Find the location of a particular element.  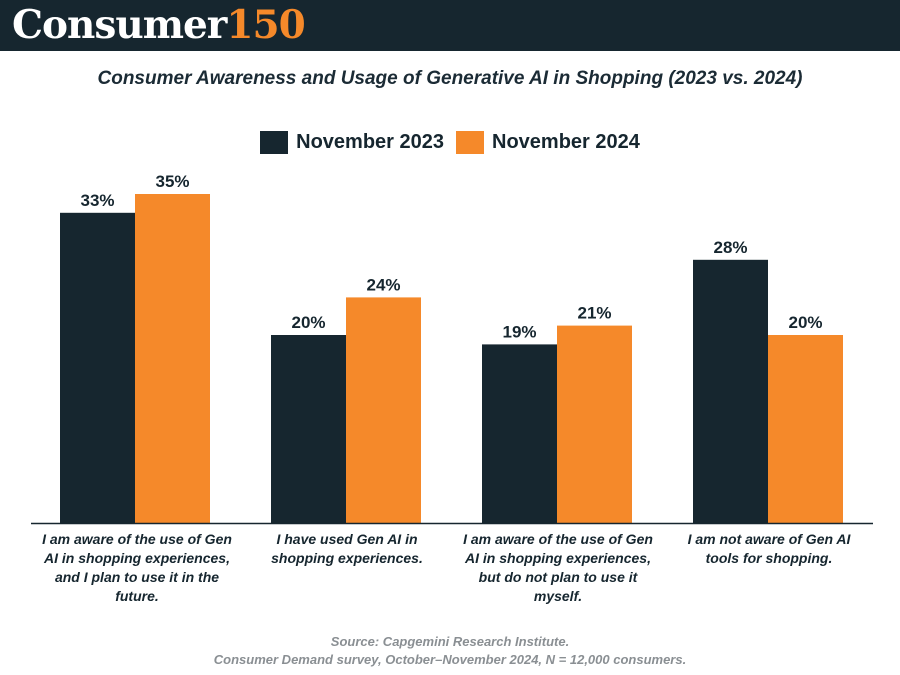

data-label-2024-cat3: 21% is located at coordinates (594, 313).